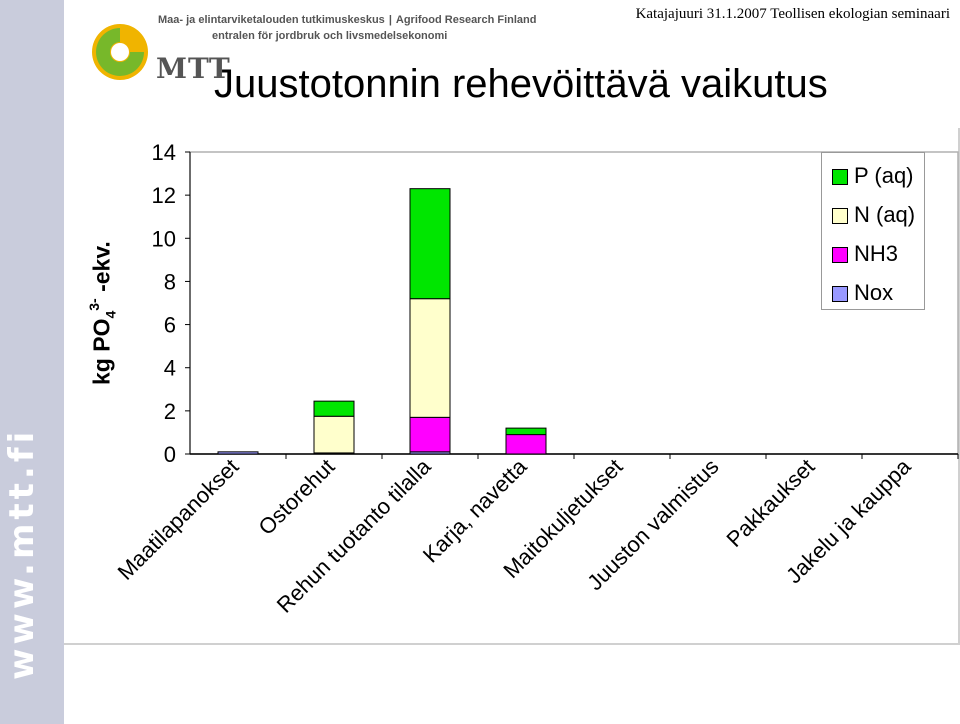 This screenshot has height=724, width=960. What do you see at coordinates (170, 368) in the screenshot?
I see `y-tick-label: 4` at bounding box center [170, 368].